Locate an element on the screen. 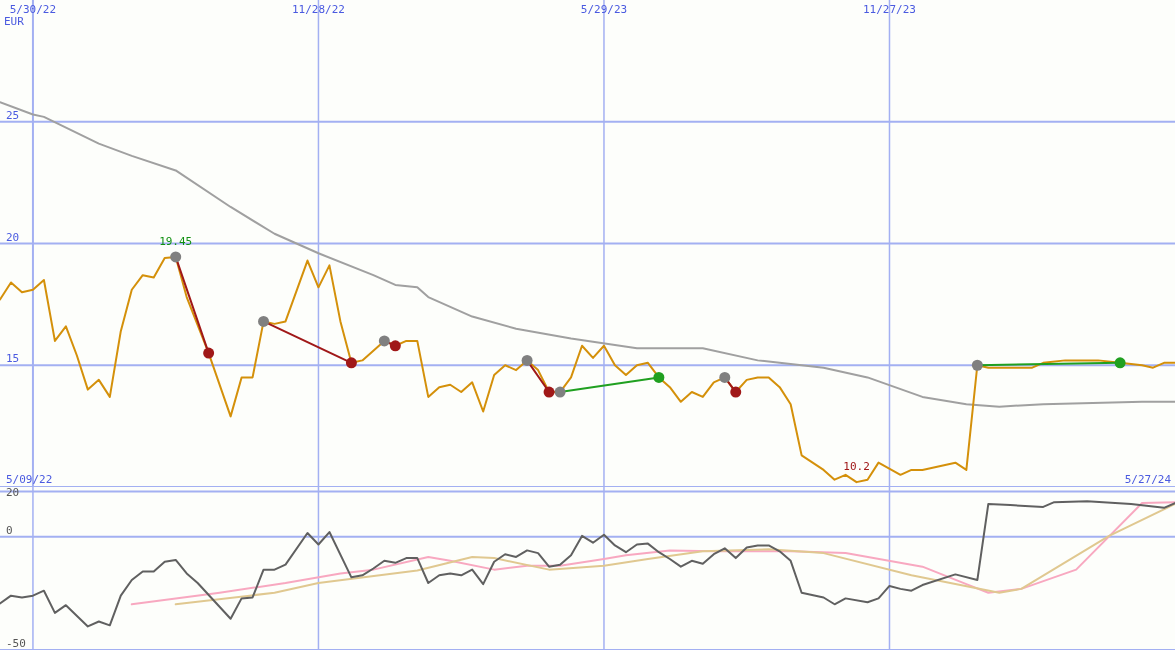  y-axis-title: EUR is located at coordinates (14, 21).